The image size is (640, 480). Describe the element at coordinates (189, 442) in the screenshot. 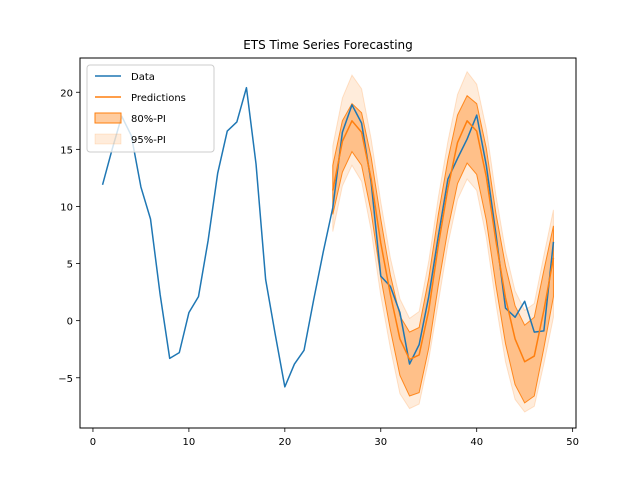

I see `x-tick-label: 10` at that location.